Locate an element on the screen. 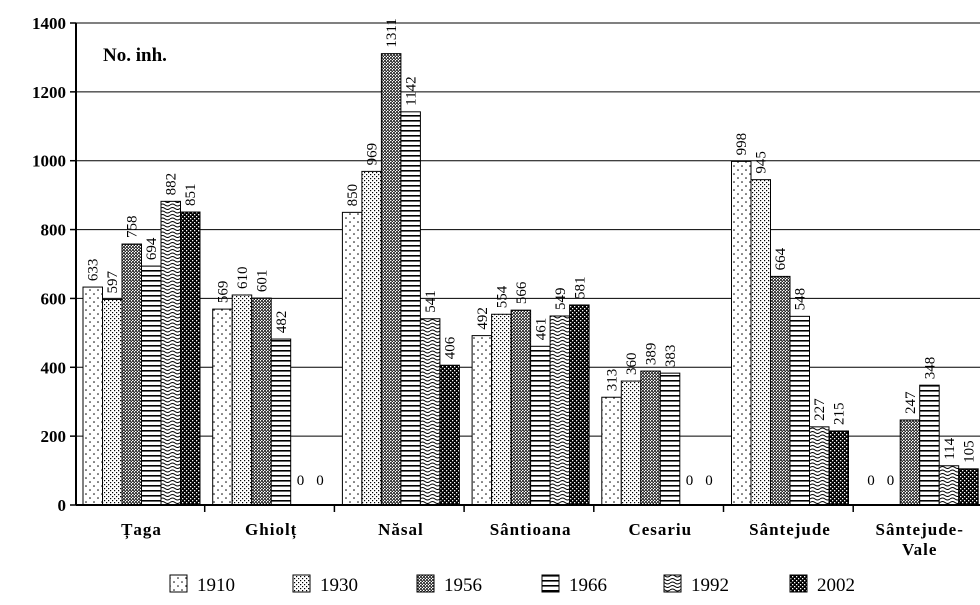  data-label: 569 is located at coordinates (223, 292).